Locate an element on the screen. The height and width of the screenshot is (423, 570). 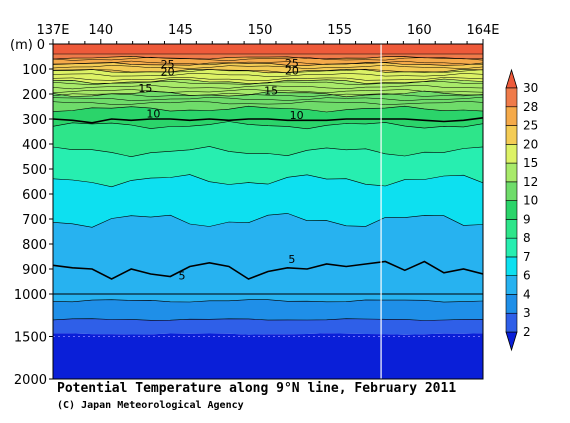
x-tick-label: 145 is located at coordinates (180, 30).